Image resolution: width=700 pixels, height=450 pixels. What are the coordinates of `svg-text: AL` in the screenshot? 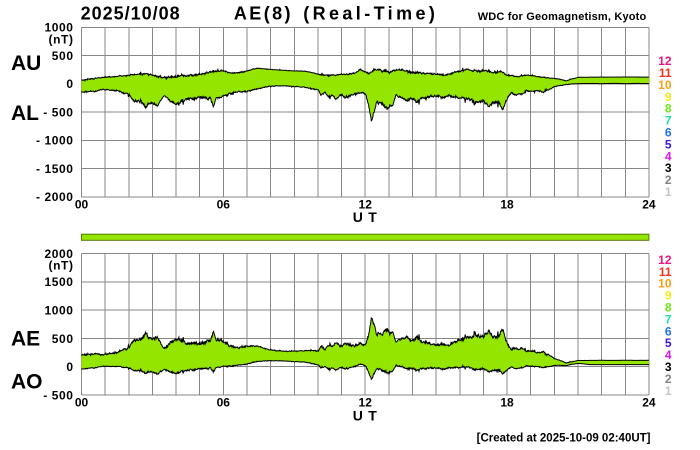 It's located at (25, 113).